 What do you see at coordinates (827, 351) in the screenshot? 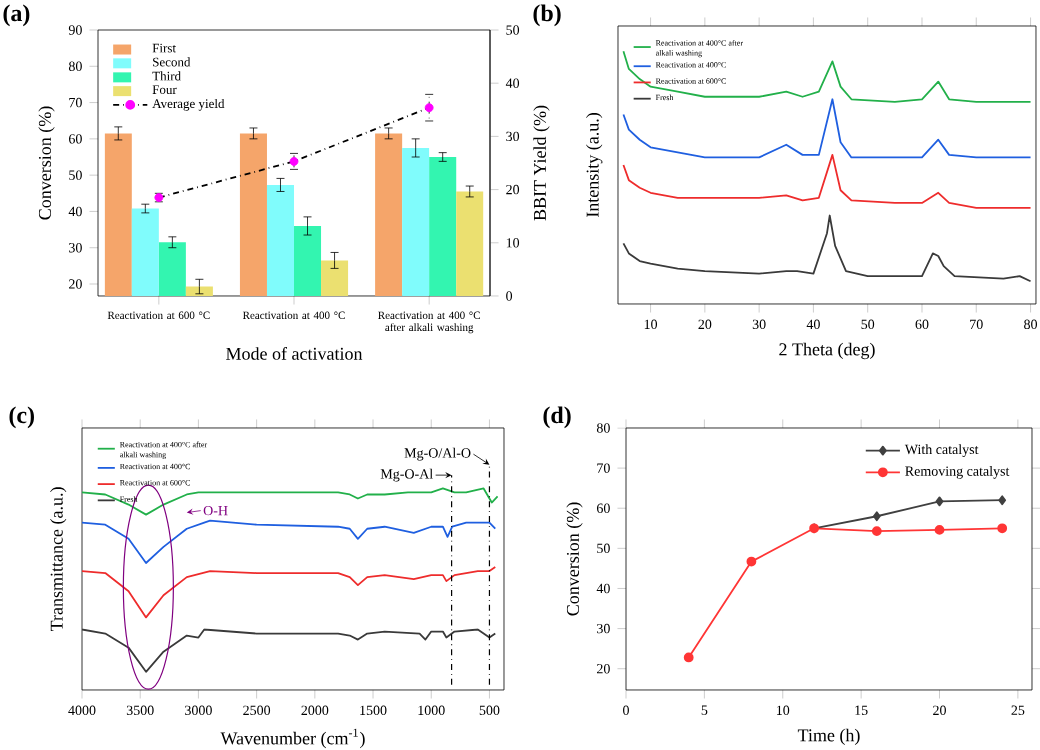
I see `x-axis-title: 2 Theta (deg)` at bounding box center [827, 351].